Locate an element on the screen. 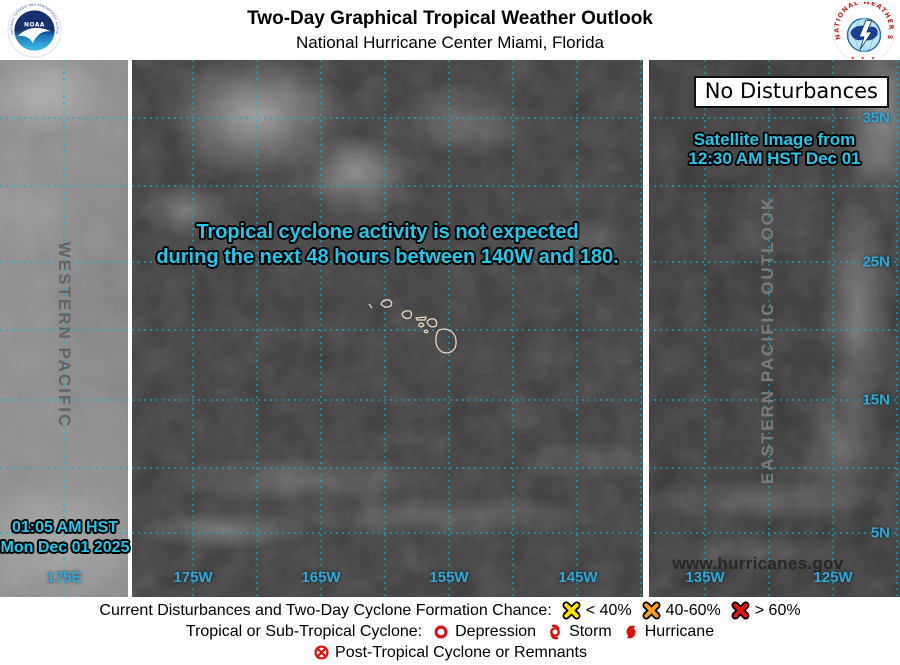 The width and height of the screenshot is (900, 665). nws-lightning-icon is located at coordinates (865, 35).